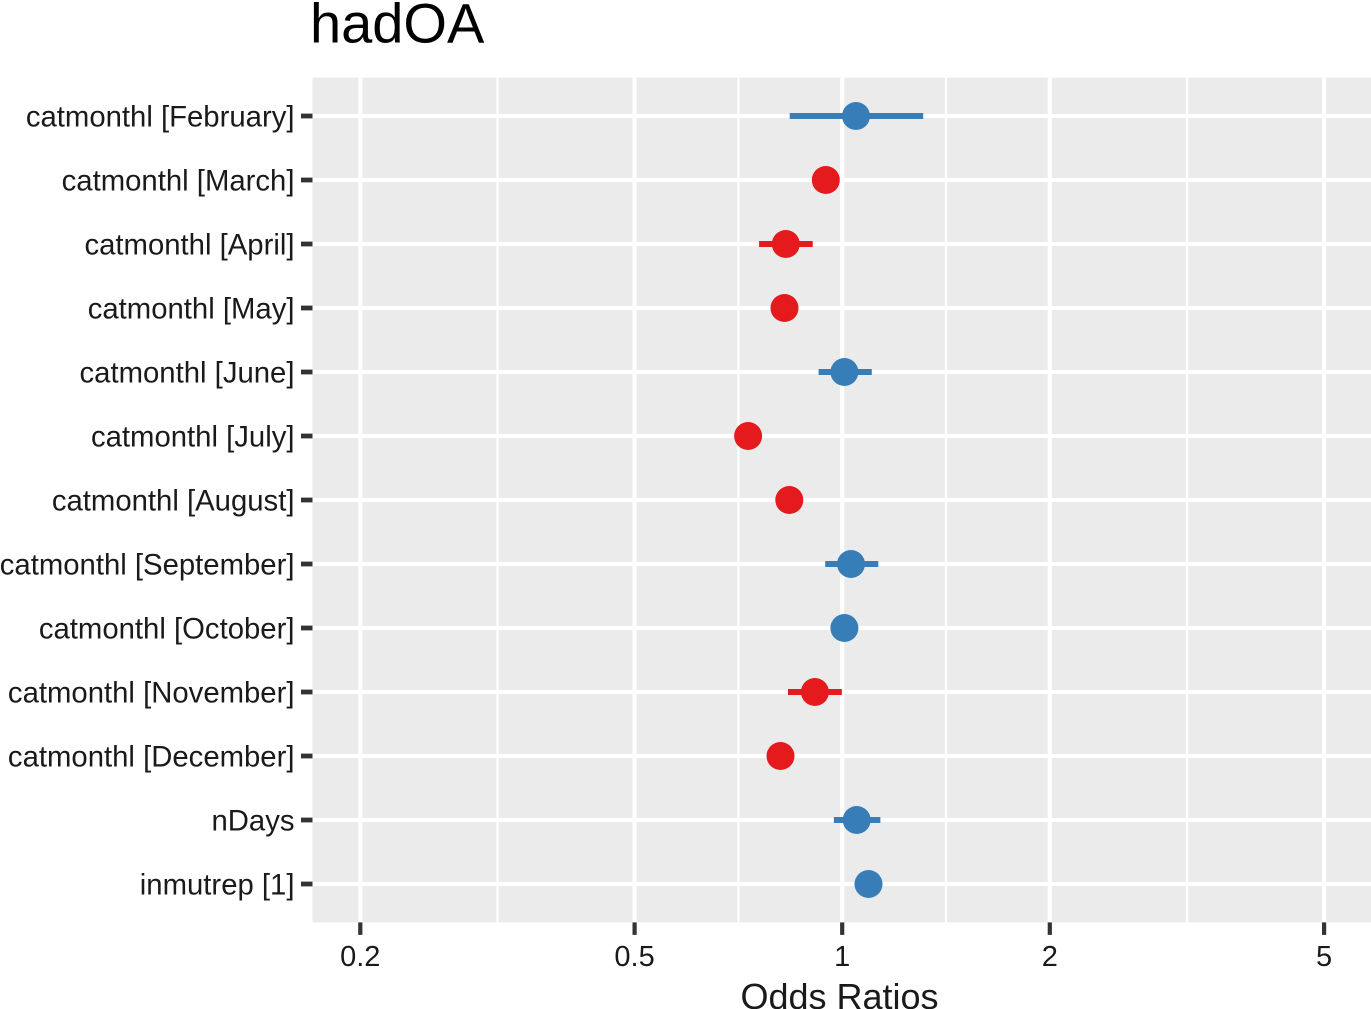 This screenshot has width=1371, height=1009. What do you see at coordinates (151, 757) in the screenshot?
I see `svg-text: catmonthl [December]` at bounding box center [151, 757].